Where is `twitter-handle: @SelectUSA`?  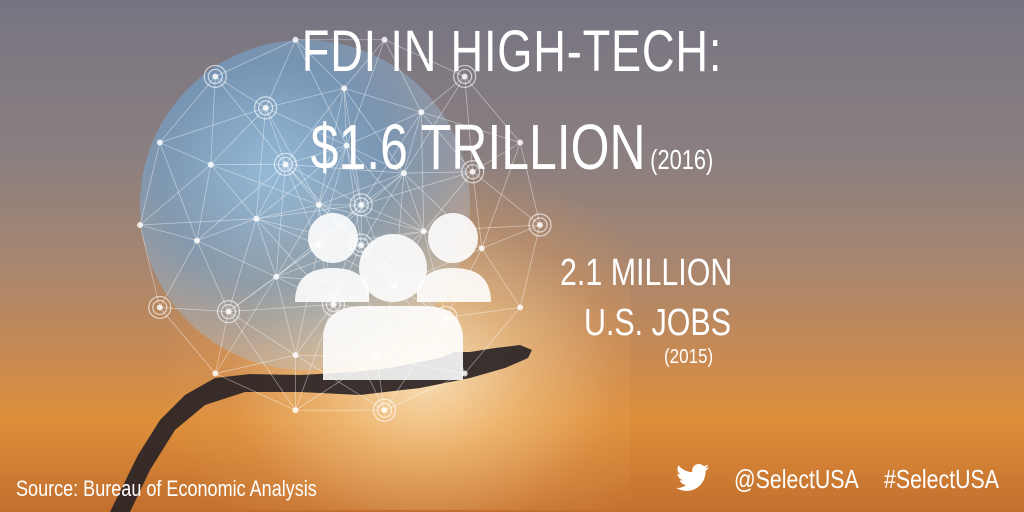 twitter-handle: @SelectUSA is located at coordinates (796, 479).